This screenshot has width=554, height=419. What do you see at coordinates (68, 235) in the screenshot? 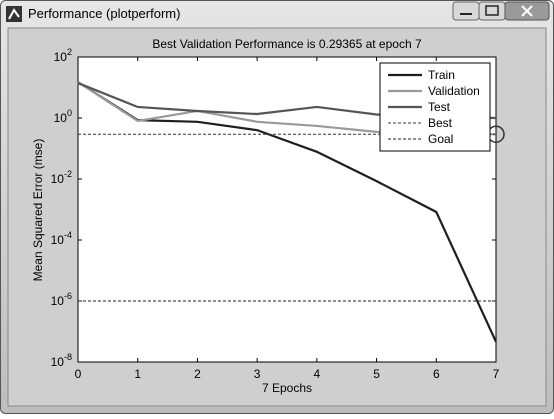
I see `y-tick-power: -4` at bounding box center [68, 235].